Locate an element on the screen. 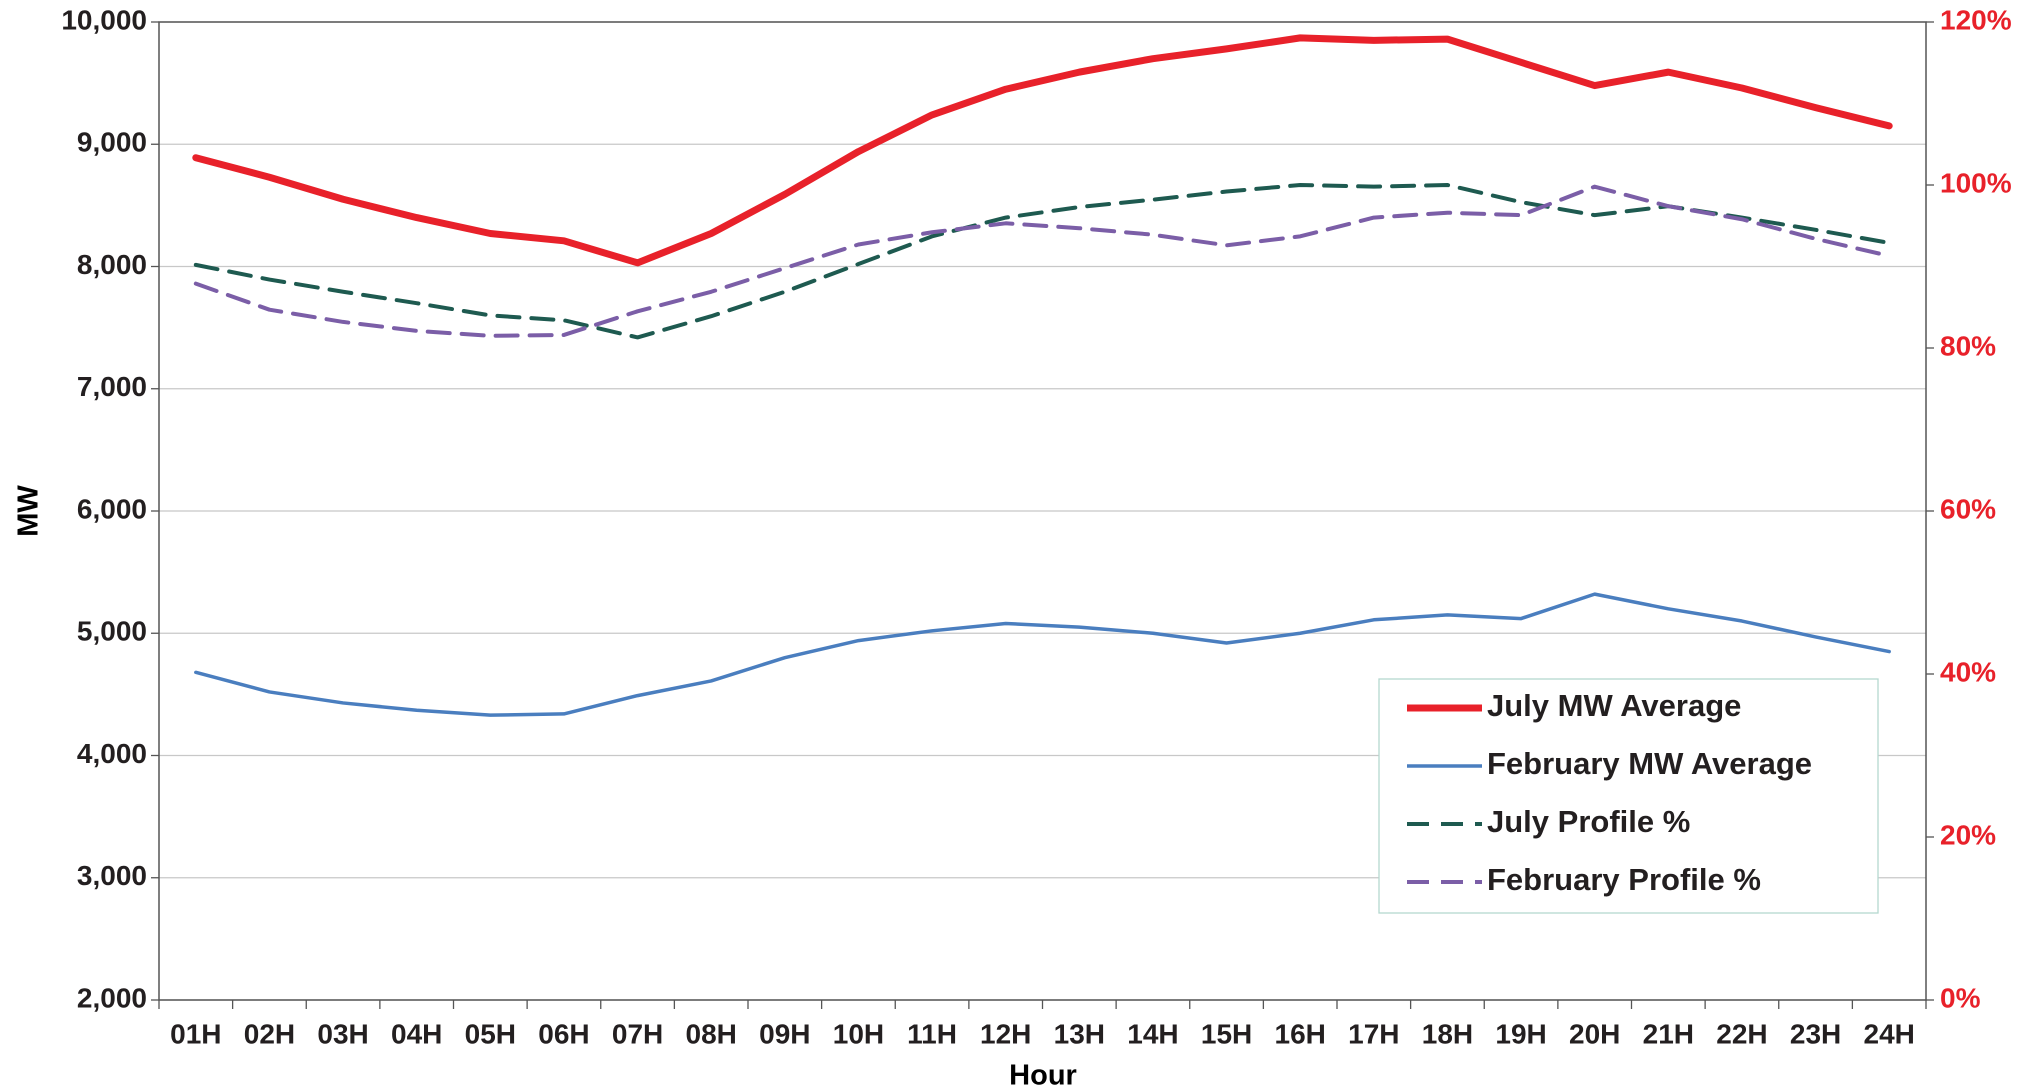 Image resolution: width=2044 pixels, height=1092 pixels. y-tick-label: 6,000 is located at coordinates (112, 508).